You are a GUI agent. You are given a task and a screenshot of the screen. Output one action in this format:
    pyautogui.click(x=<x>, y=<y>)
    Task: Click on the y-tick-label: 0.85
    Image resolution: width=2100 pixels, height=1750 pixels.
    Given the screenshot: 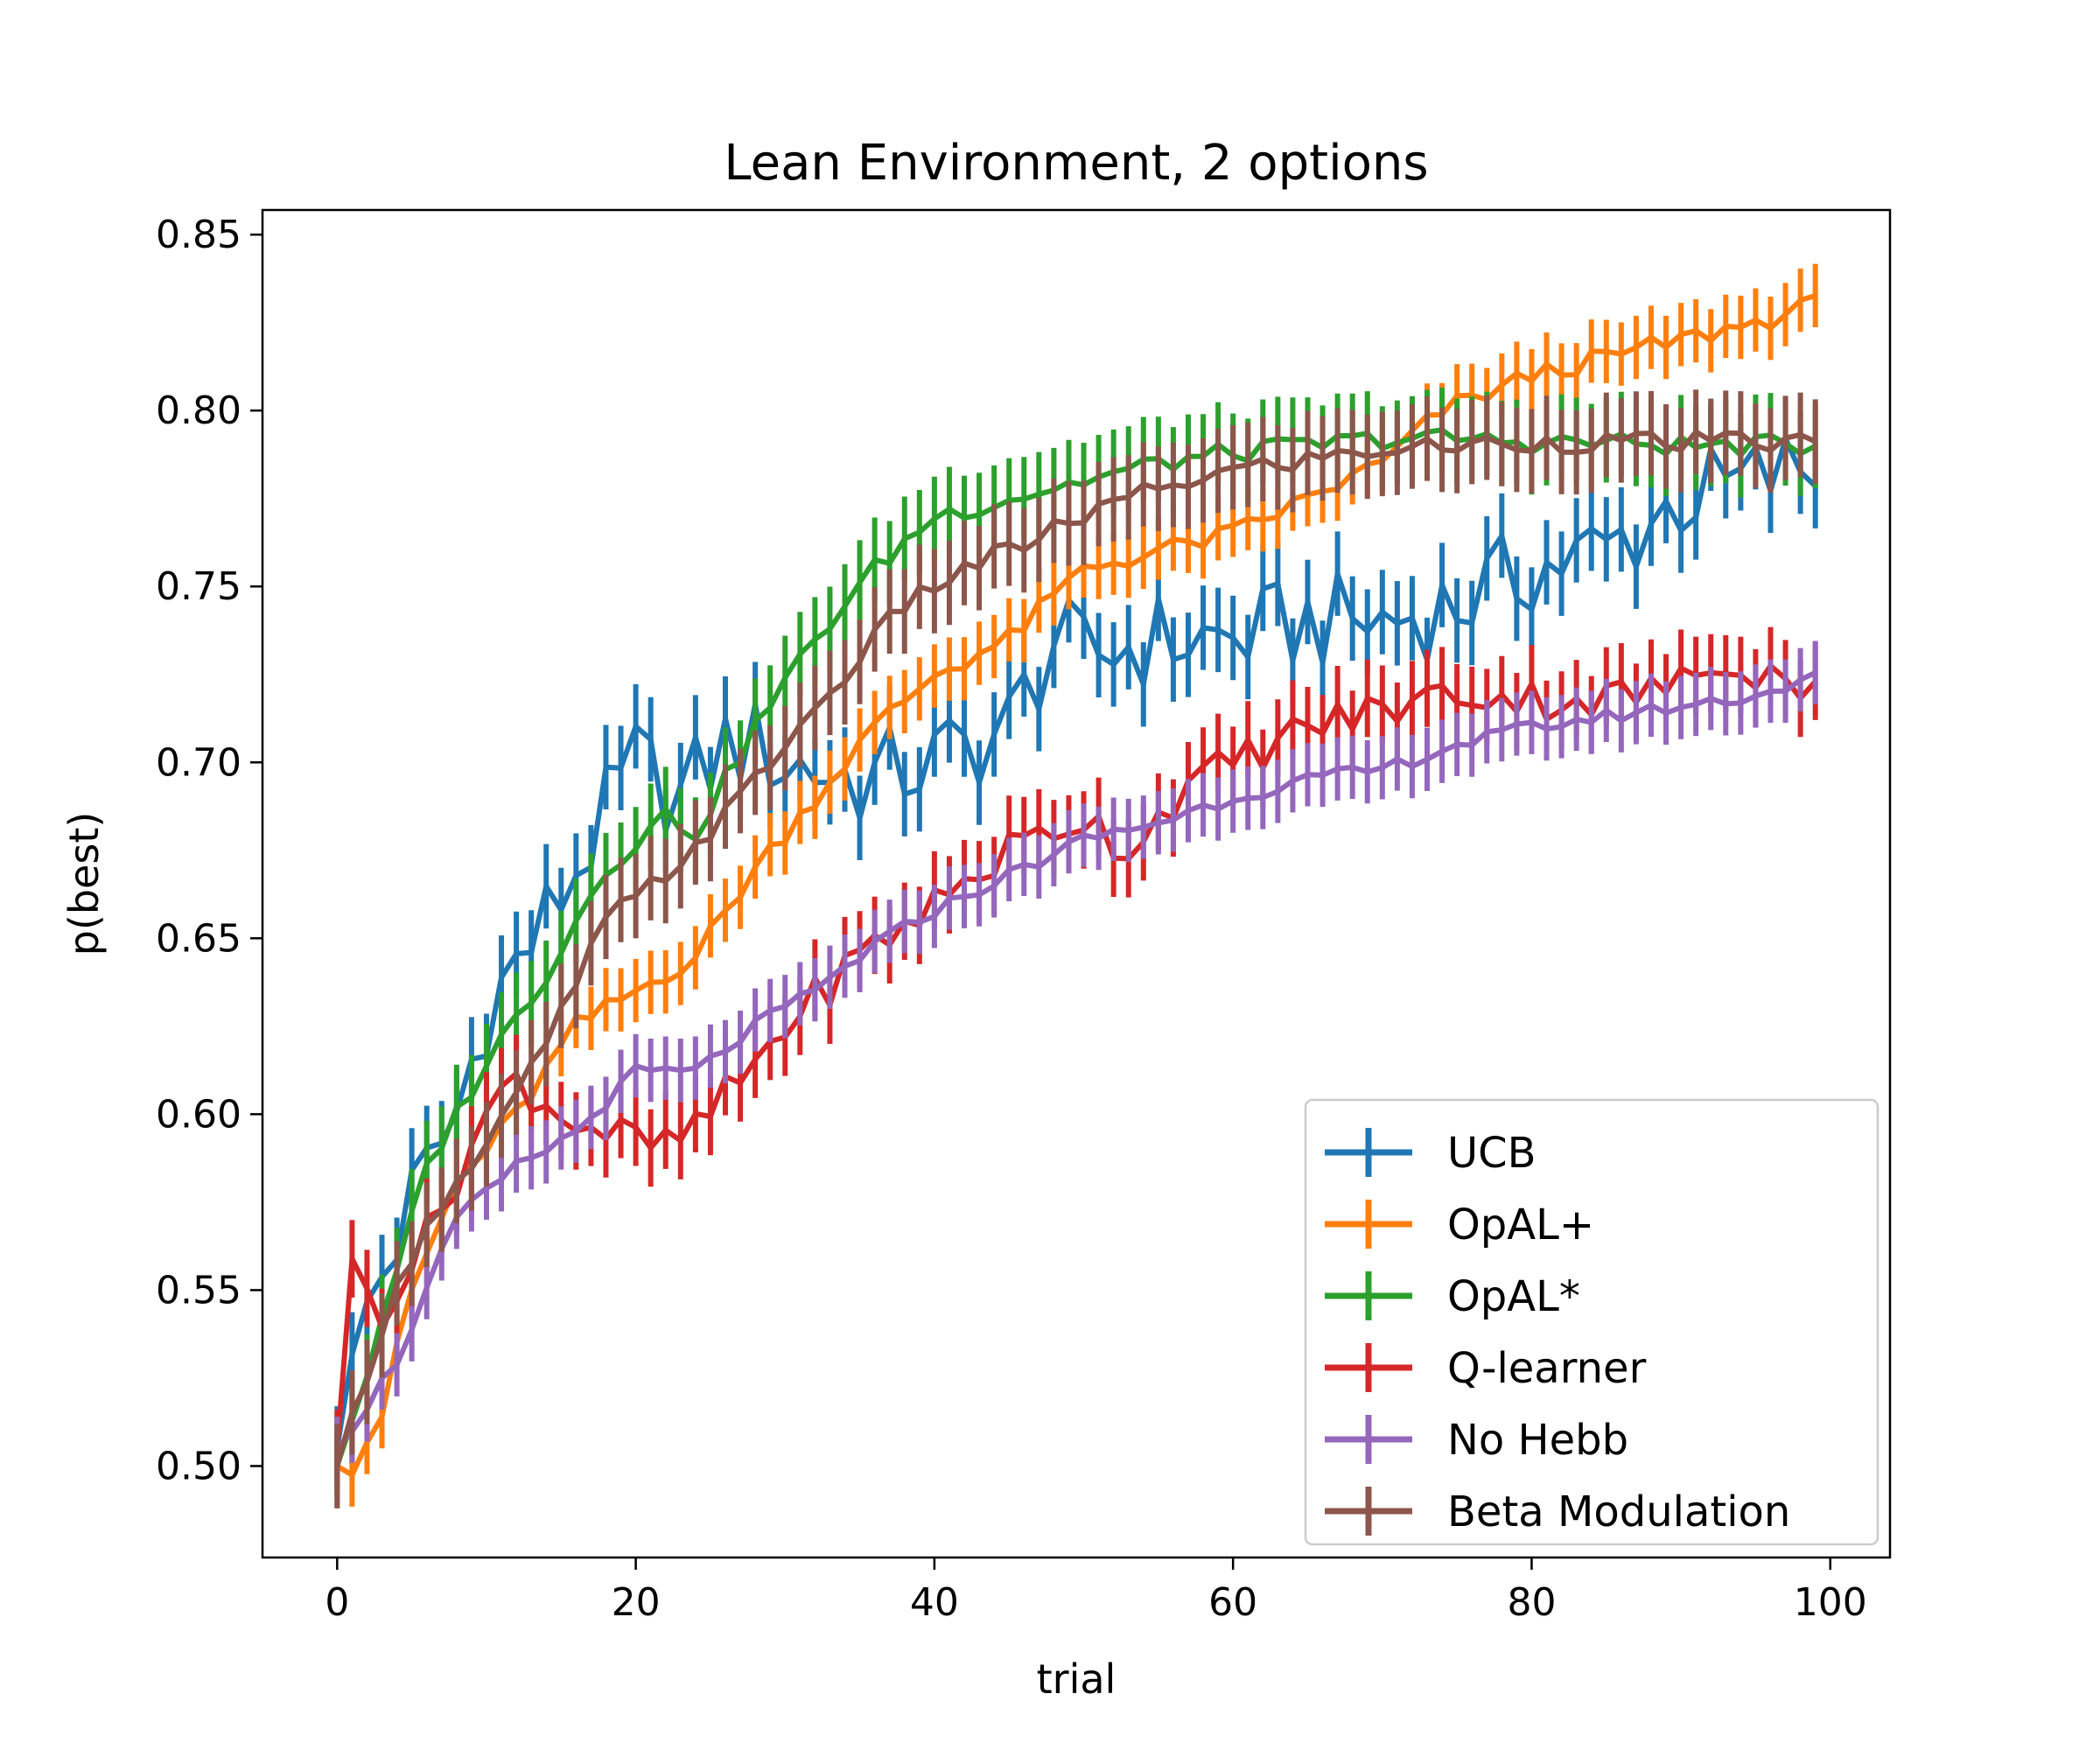 What is the action you would take?
    pyautogui.click(x=199, y=235)
    